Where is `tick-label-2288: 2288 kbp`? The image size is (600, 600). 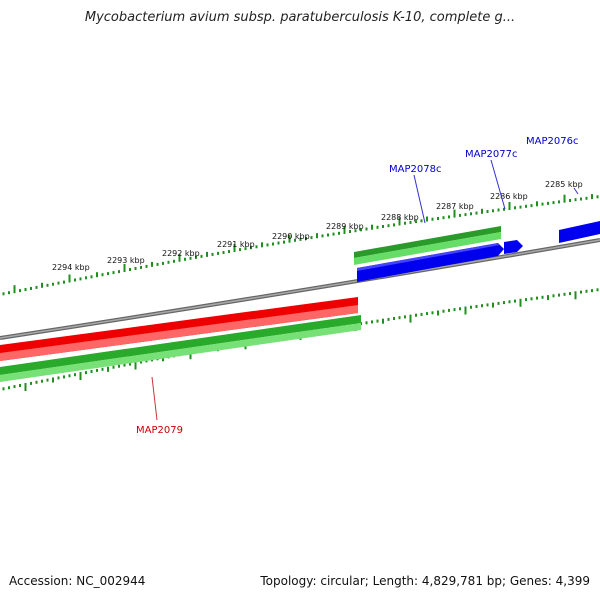
tick-label-2288: 2288 kbp is located at coordinates (400, 217).